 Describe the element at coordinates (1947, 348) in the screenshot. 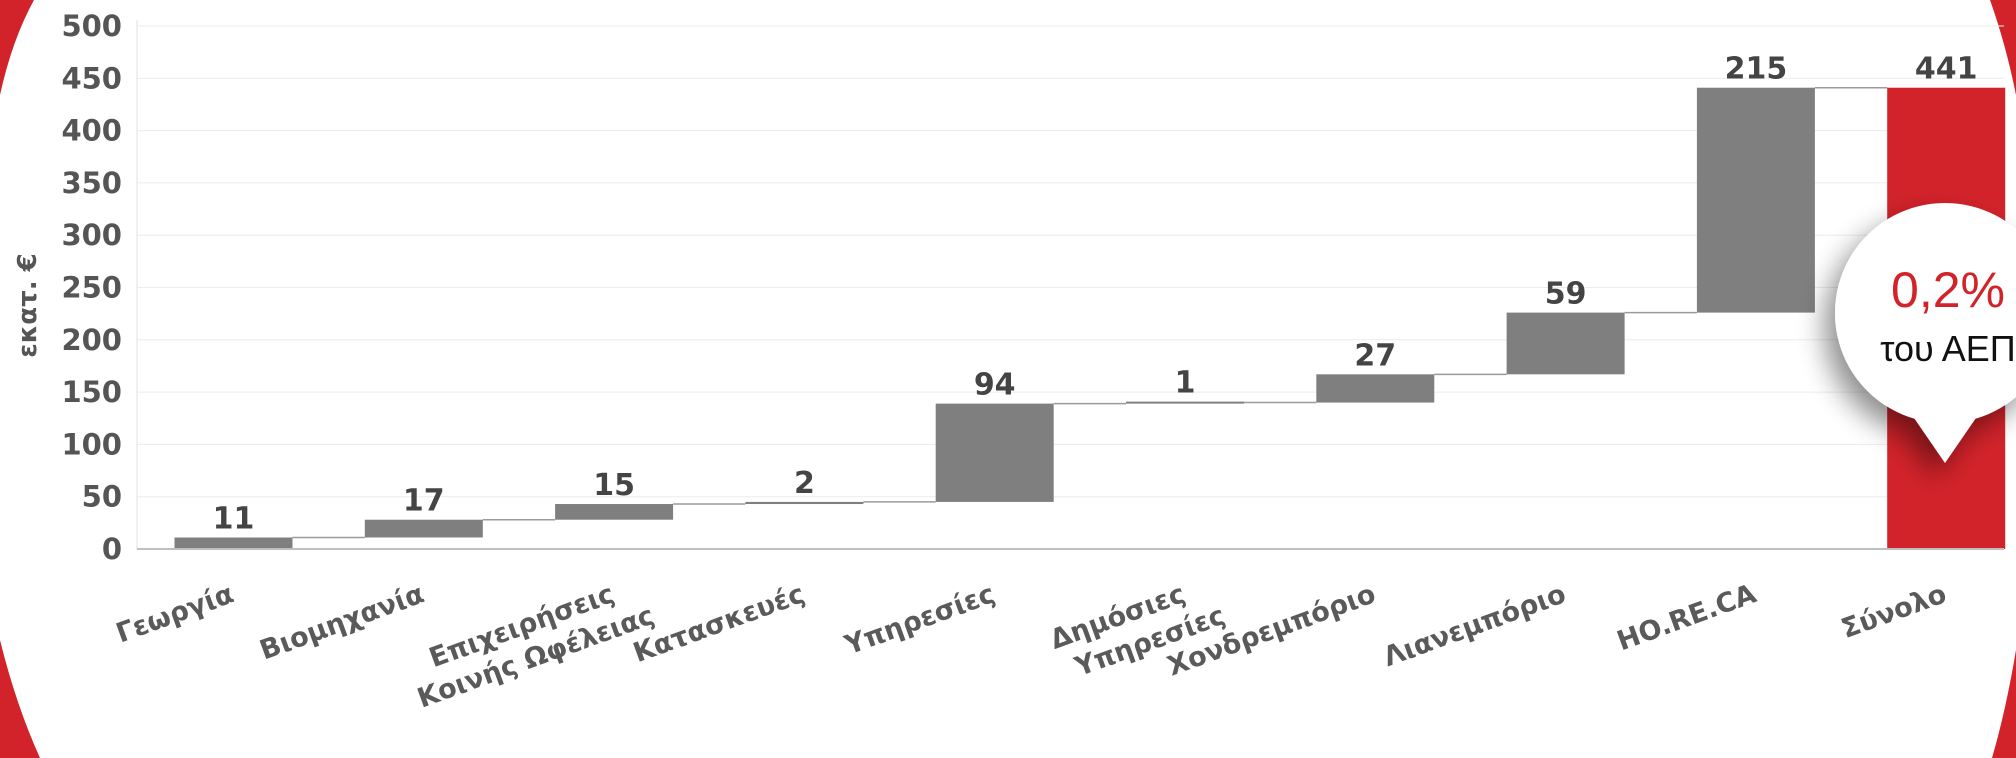

I see `callout-label: του ΑΕΠ` at that location.